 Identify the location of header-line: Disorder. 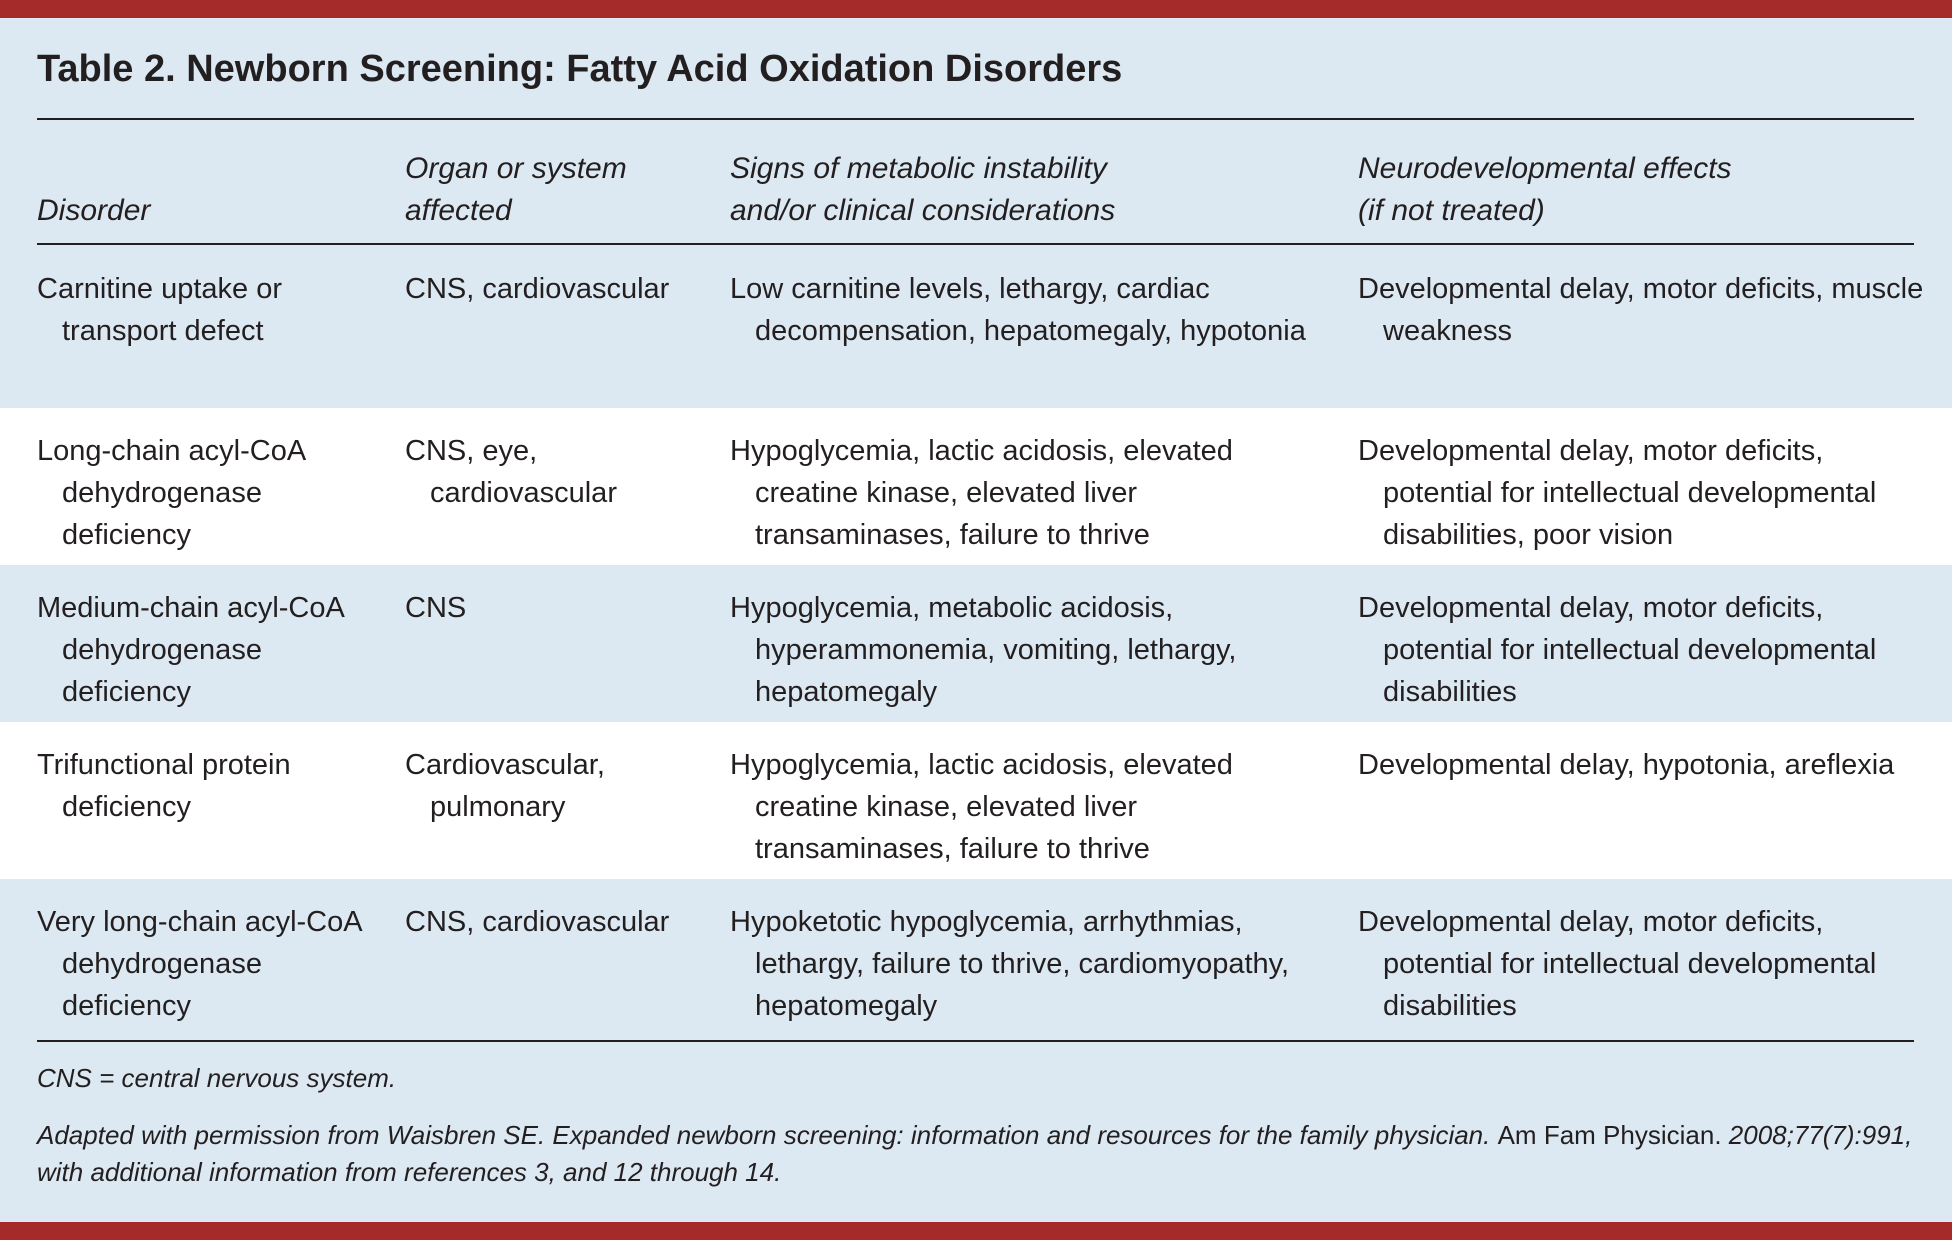
(94, 210).